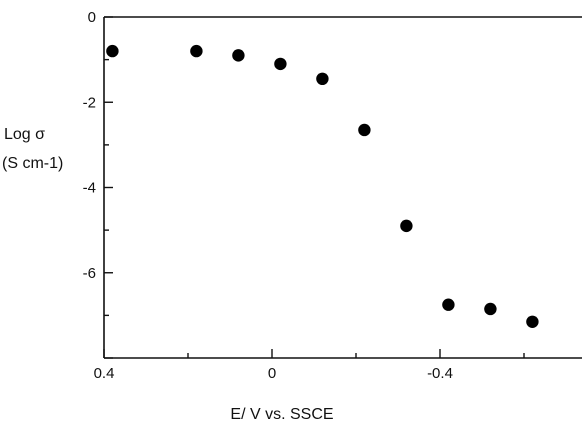 The height and width of the screenshot is (429, 582). I want to click on x-tick-label: 0.4, so click(104, 373).